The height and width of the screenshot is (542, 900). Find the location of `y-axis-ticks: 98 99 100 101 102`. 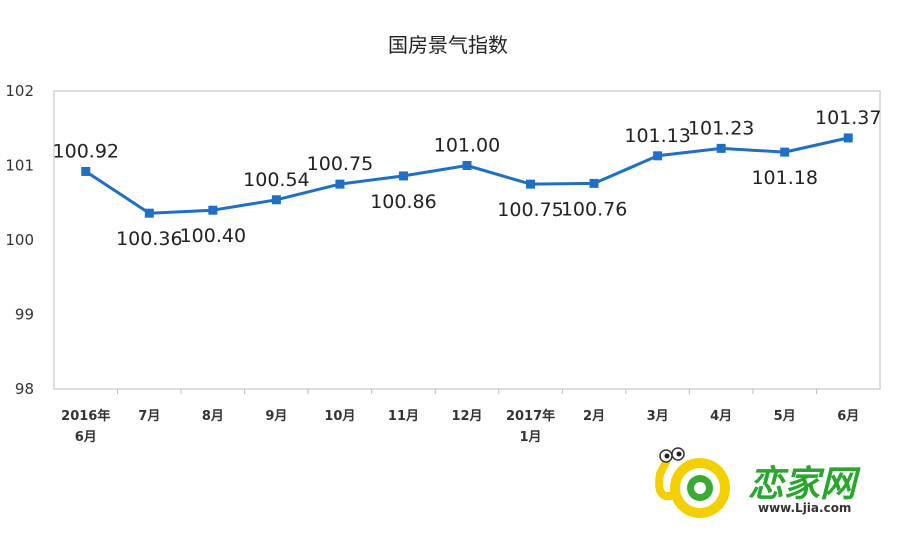

y-axis-ticks: 98 99 100 101 102 is located at coordinates (19, 240).